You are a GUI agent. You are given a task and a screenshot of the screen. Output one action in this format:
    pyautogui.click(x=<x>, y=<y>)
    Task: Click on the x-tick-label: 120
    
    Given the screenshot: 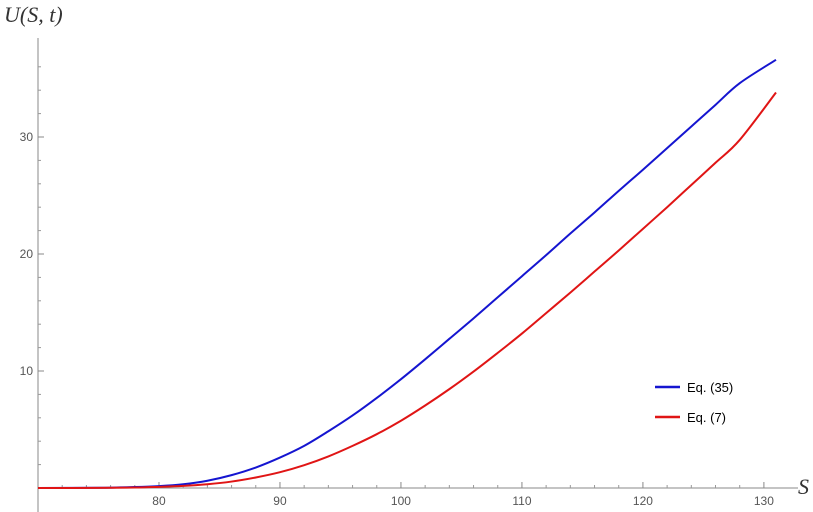 What is the action you would take?
    pyautogui.click(x=643, y=501)
    